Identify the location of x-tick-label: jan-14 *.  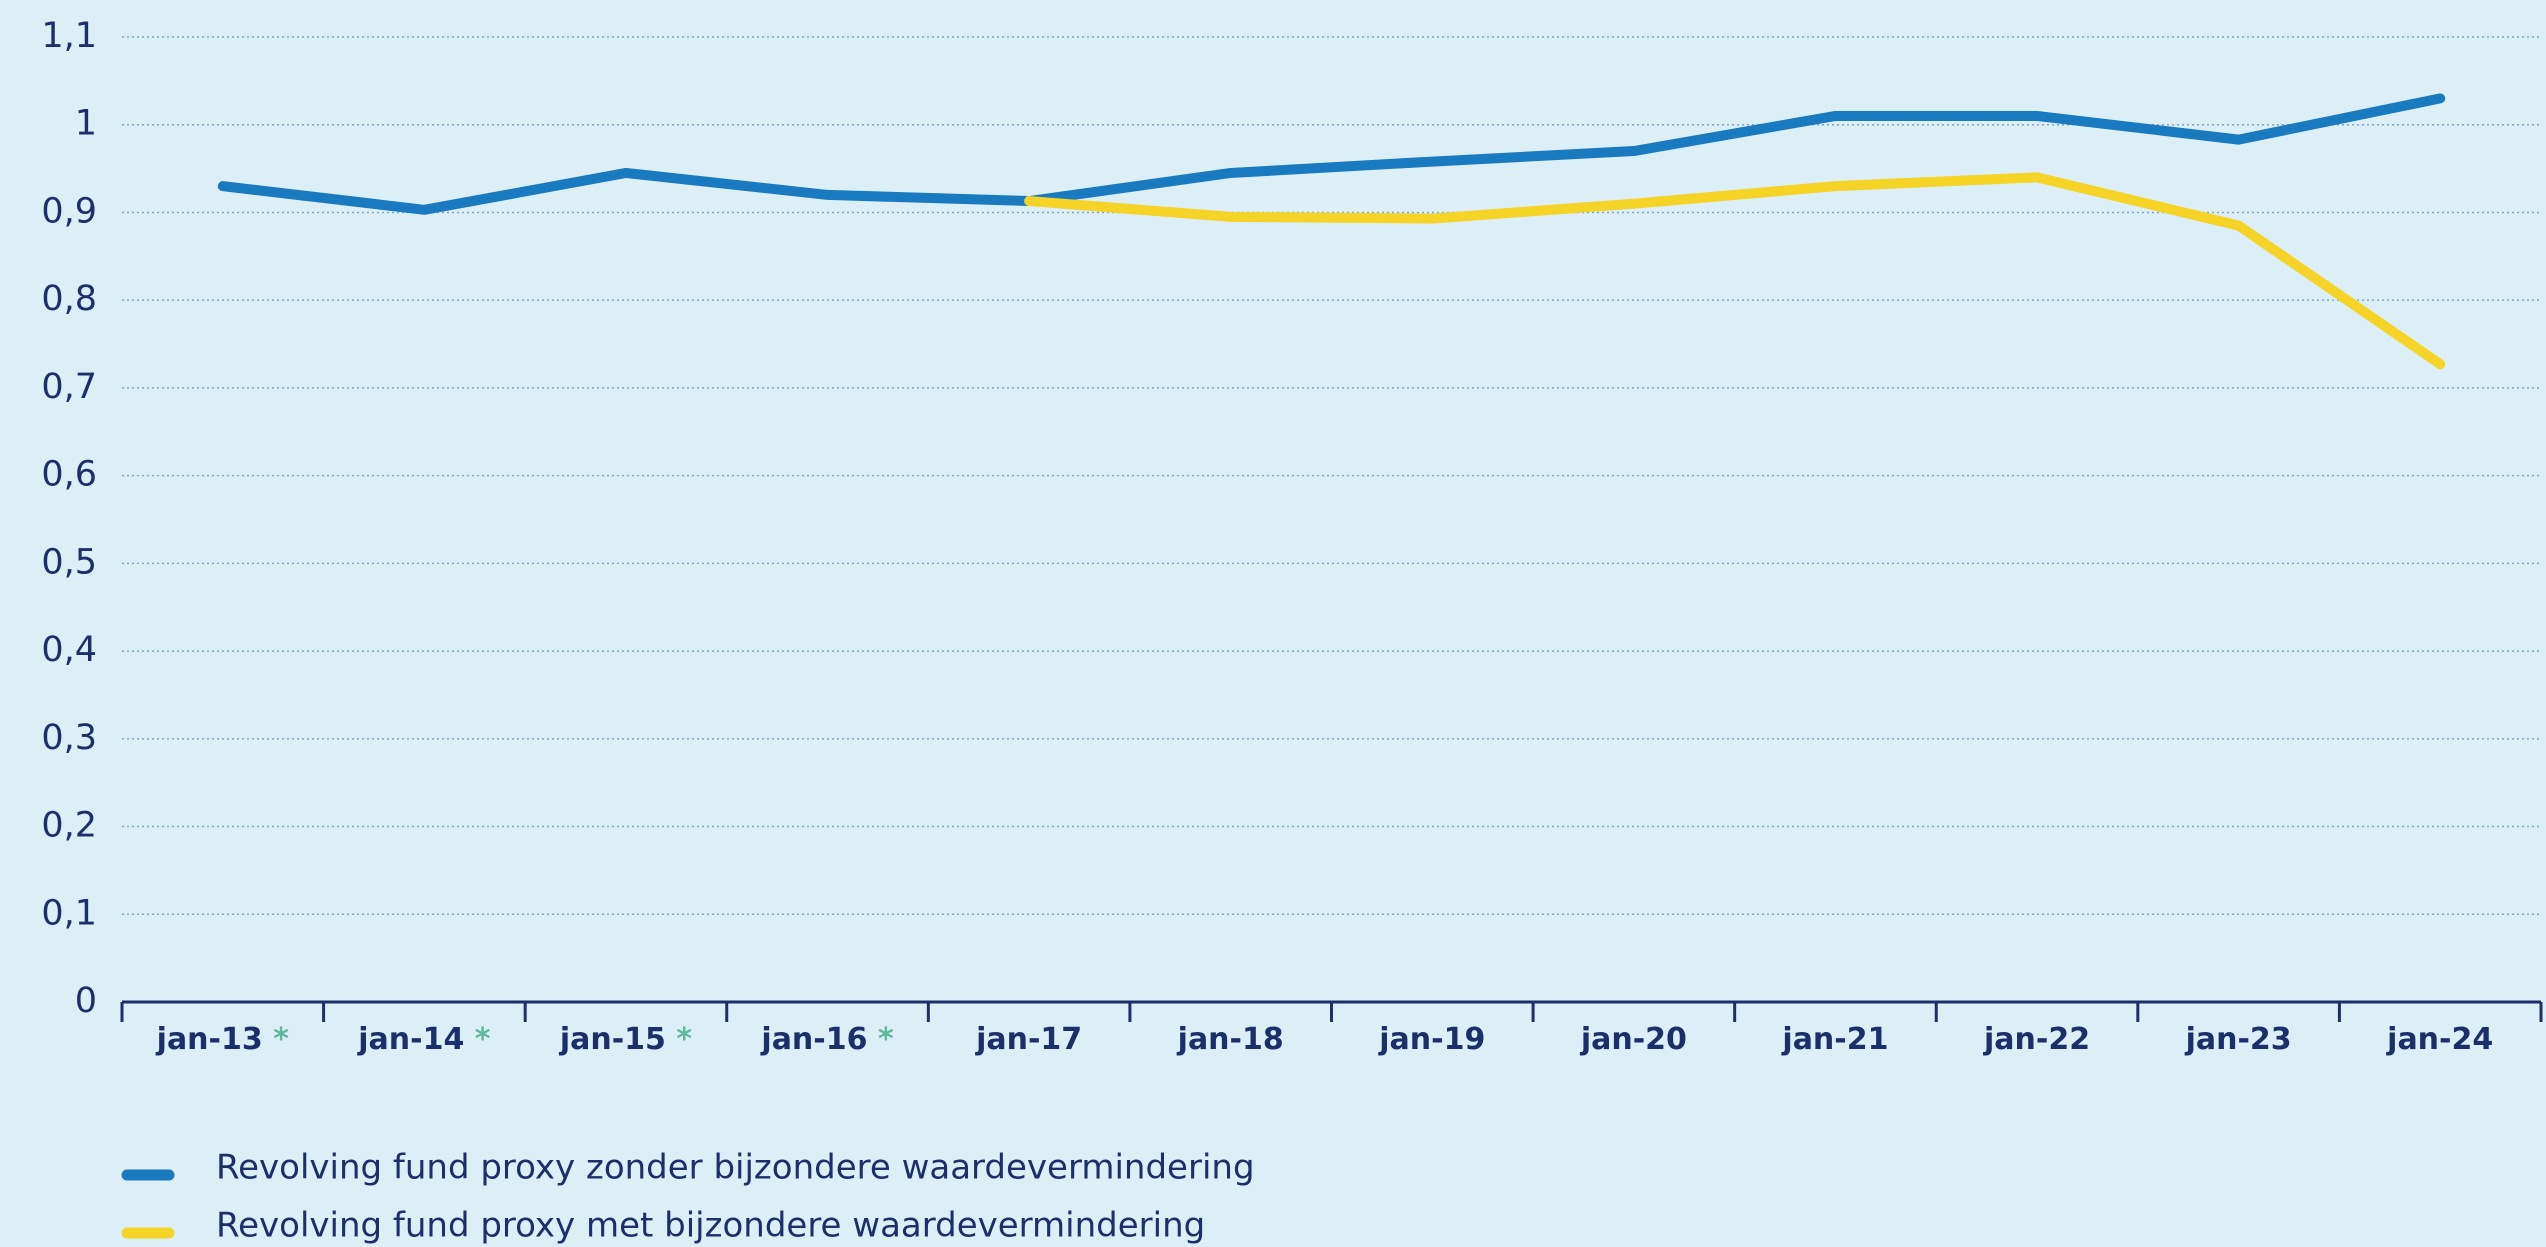
(424, 1039).